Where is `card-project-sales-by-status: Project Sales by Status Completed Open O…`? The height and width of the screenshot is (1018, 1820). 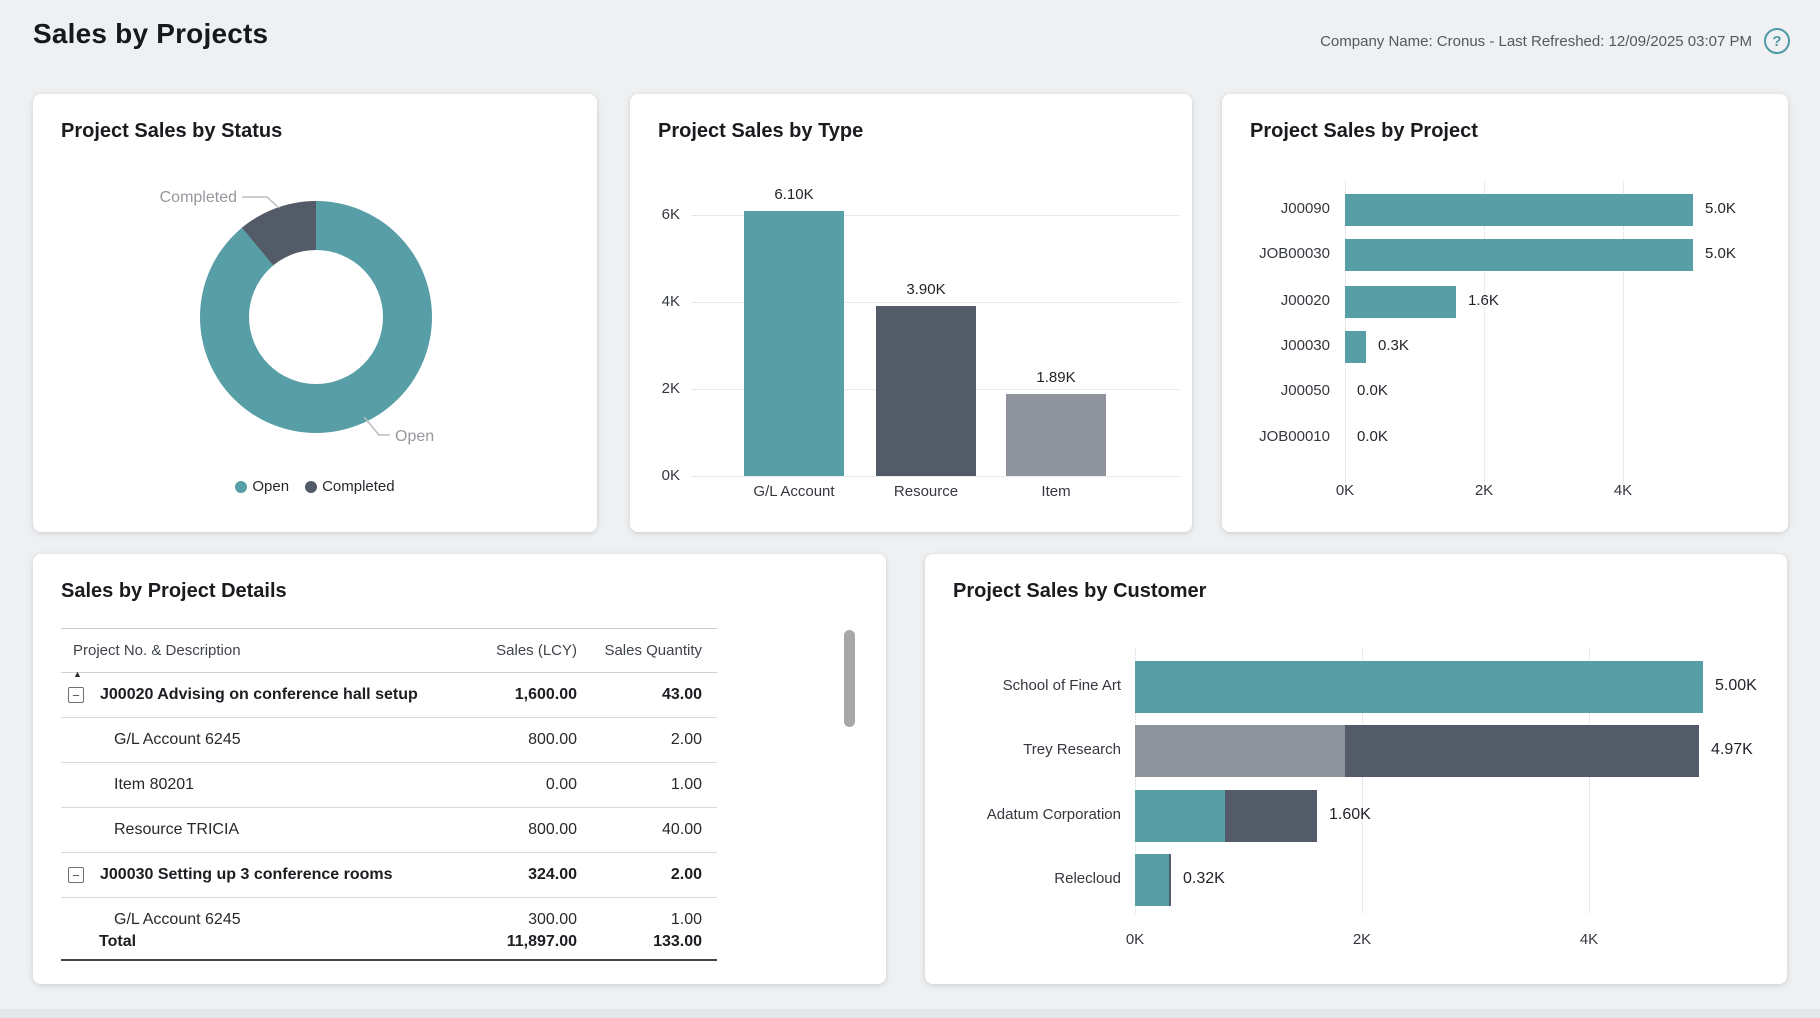
card-project-sales-by-status: Project Sales by Status Completed Open O… is located at coordinates (315, 313).